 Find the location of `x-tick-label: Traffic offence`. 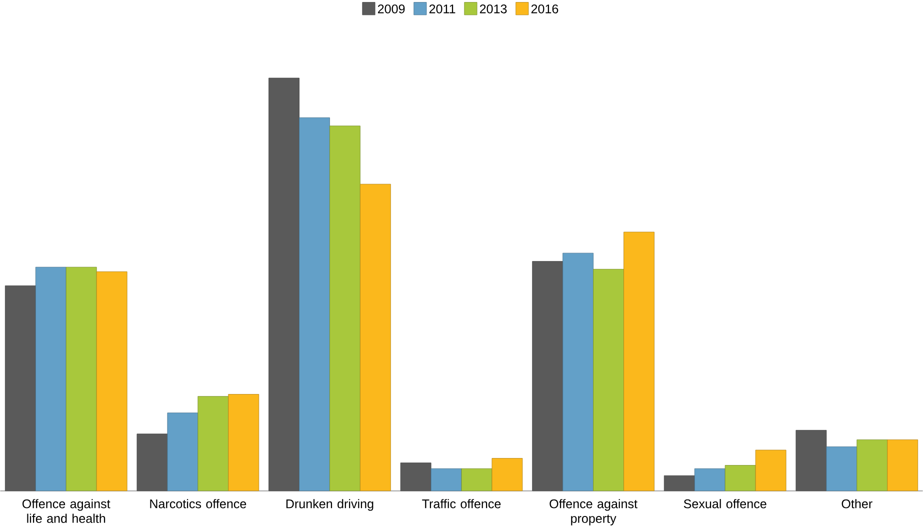

x-tick-label: Traffic offence is located at coordinates (461, 503).